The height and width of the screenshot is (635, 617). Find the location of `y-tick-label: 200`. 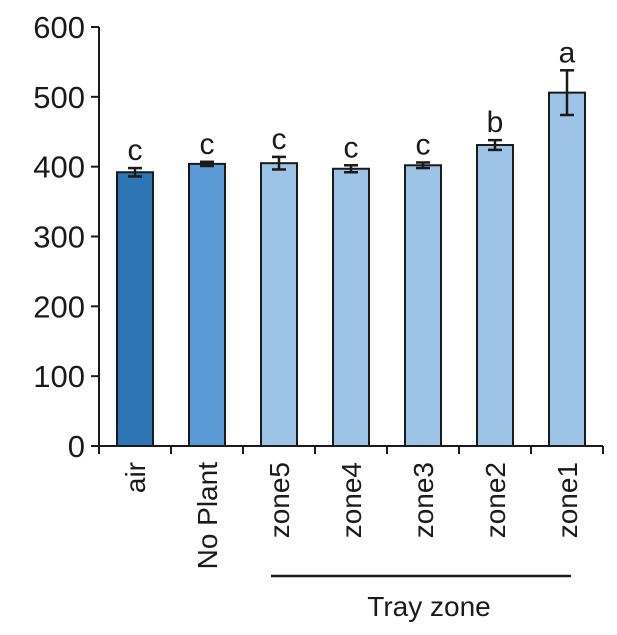

y-tick-label: 200 is located at coordinates (59, 306).